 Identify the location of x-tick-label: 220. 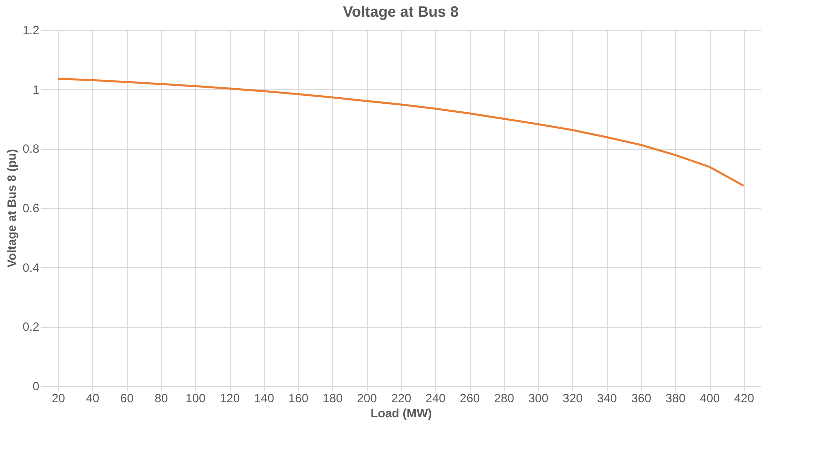
(401, 399).